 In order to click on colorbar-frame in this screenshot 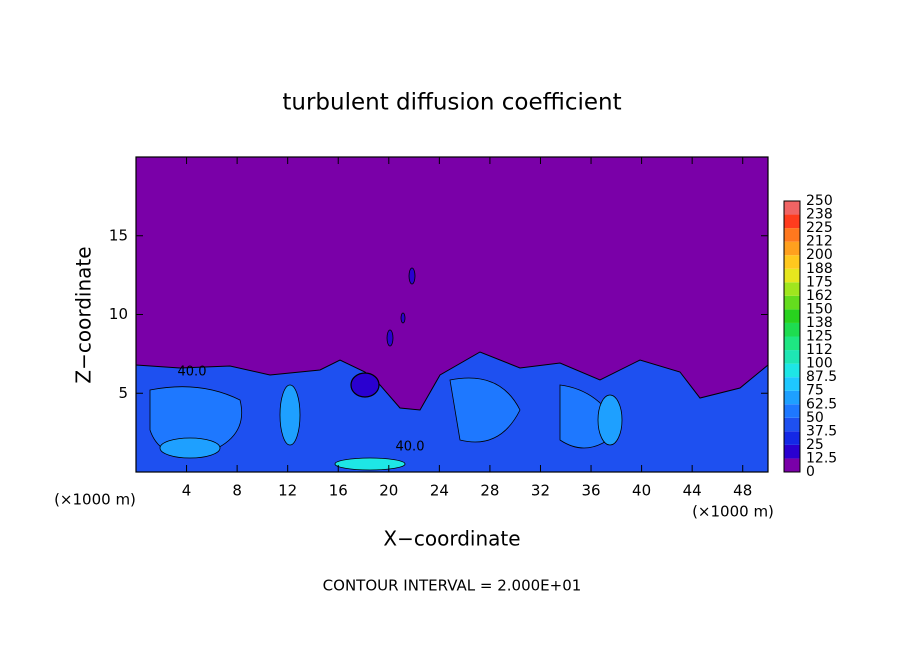, I will do `click(792, 336)`.